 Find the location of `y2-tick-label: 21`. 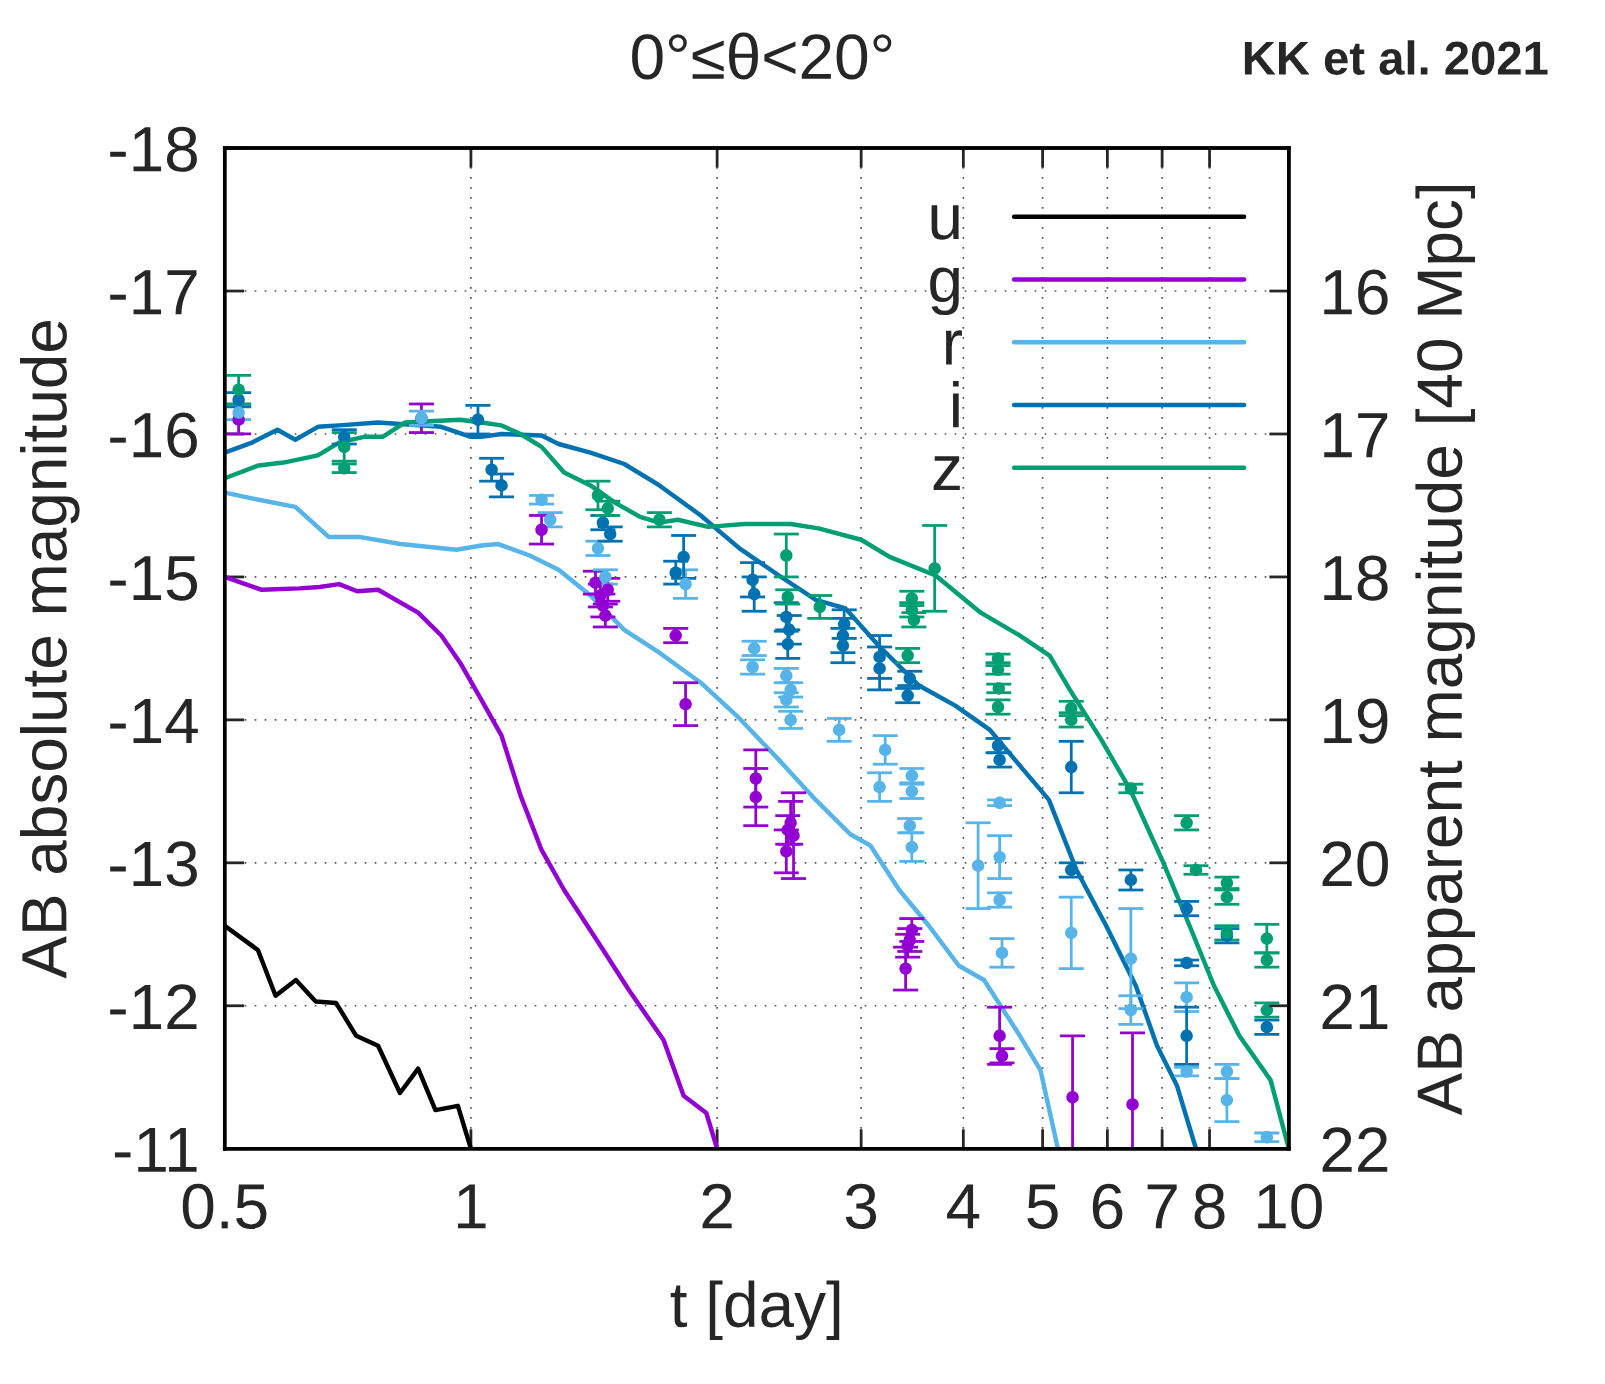

y2-tick-label: 21 is located at coordinates (1355, 1006).